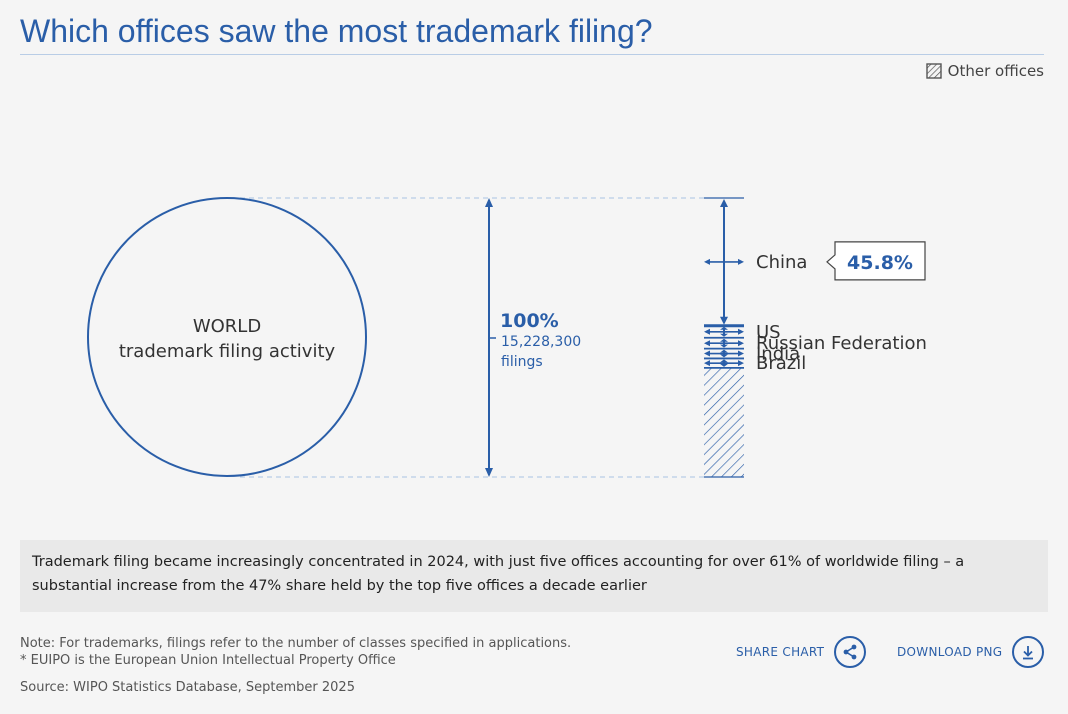 The image size is (1068, 714). I want to click on bar-segment-other-offices, so click(724, 422).